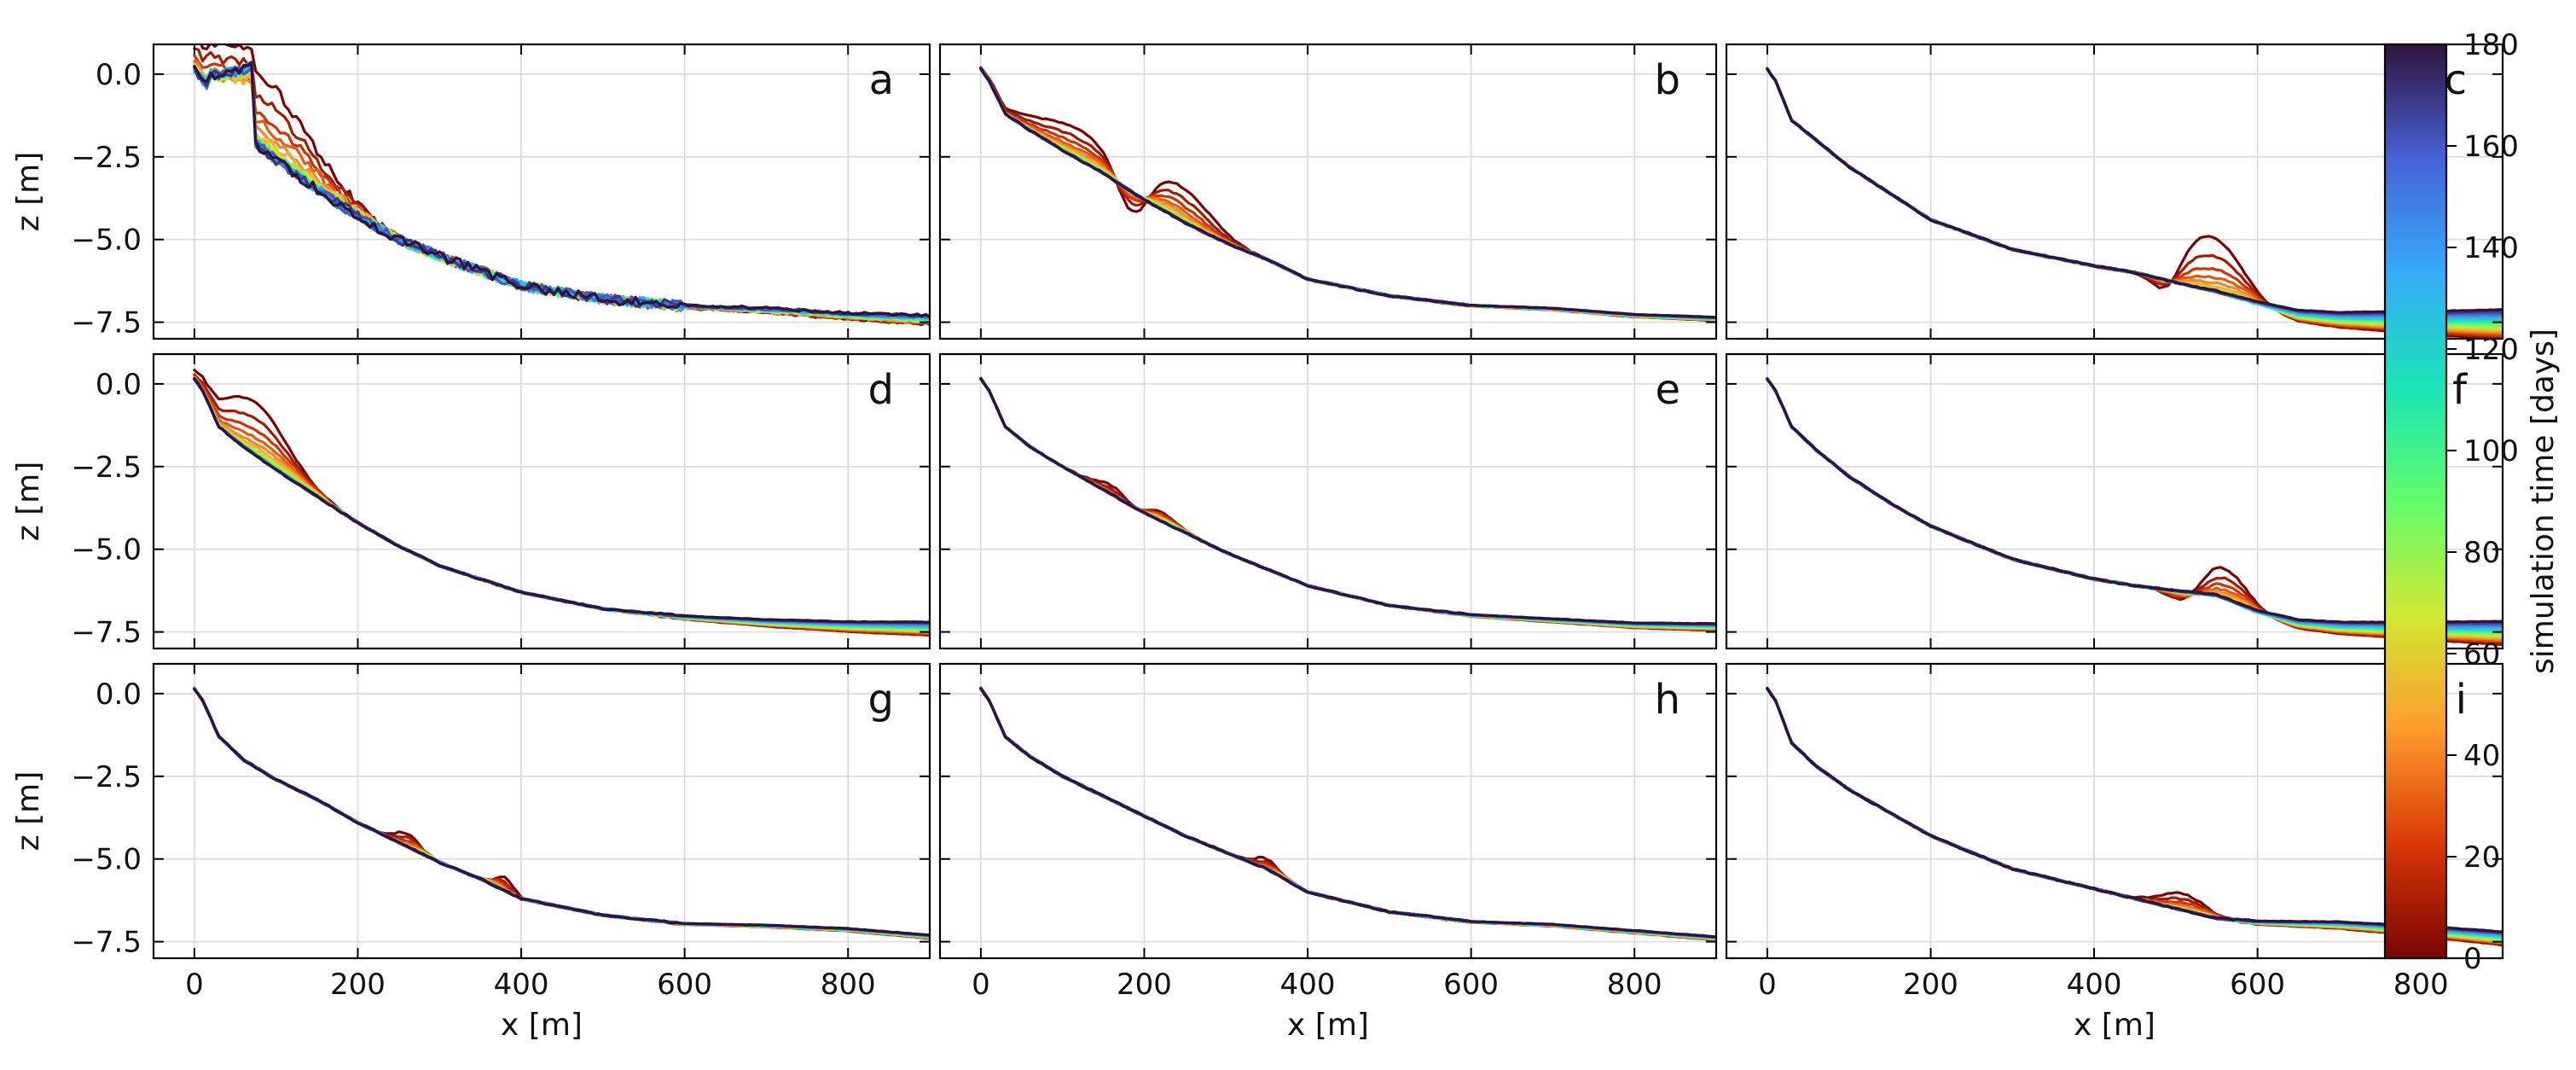  I want to click on curves-h, so click(1347, 814).